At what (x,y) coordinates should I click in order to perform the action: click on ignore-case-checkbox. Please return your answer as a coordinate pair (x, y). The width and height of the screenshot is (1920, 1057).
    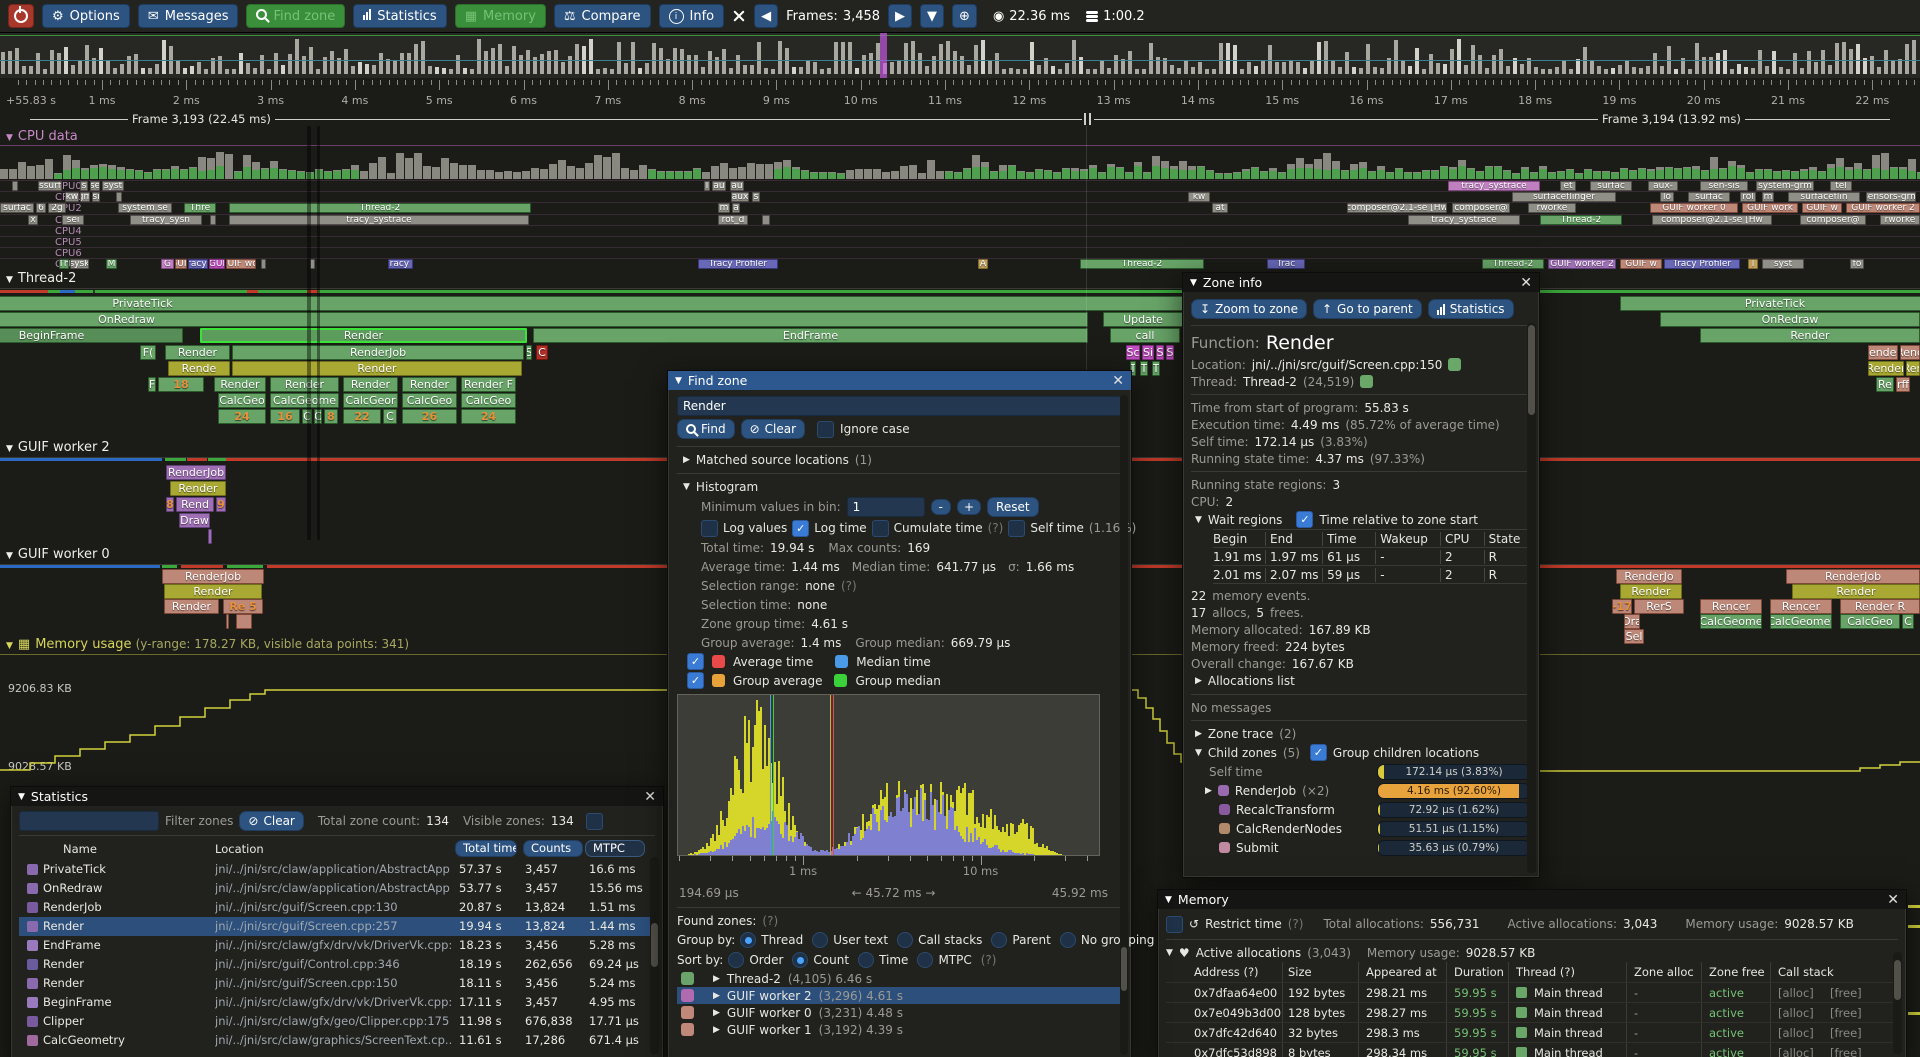
    Looking at the image, I should click on (826, 429).